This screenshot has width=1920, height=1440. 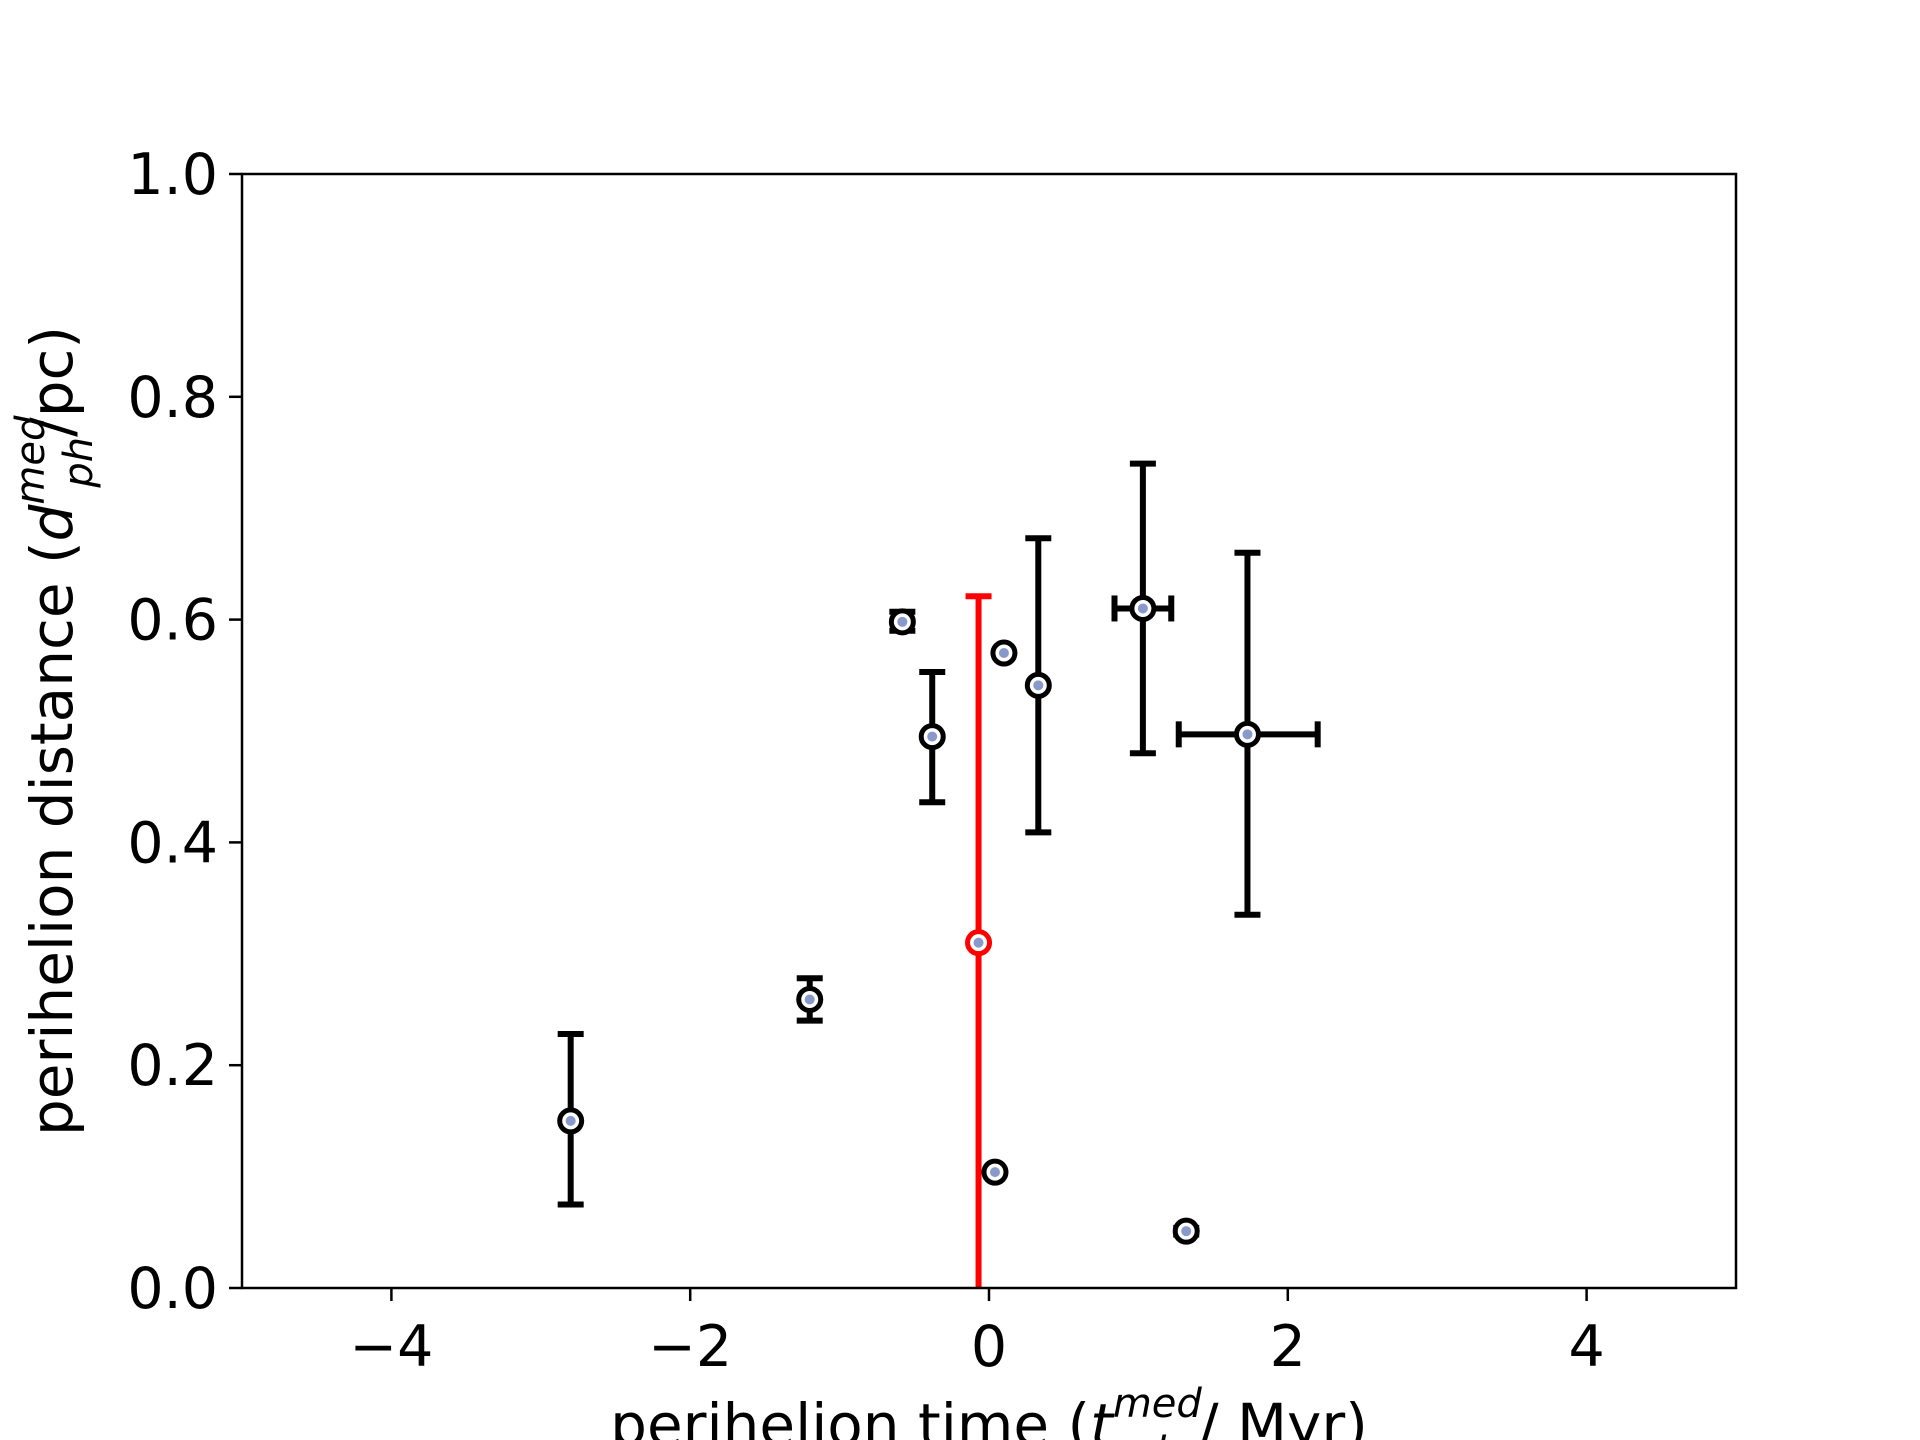 I want to click on x-axis-label: perihelion time (tmed ph / Myr), so click(x=989, y=1410).